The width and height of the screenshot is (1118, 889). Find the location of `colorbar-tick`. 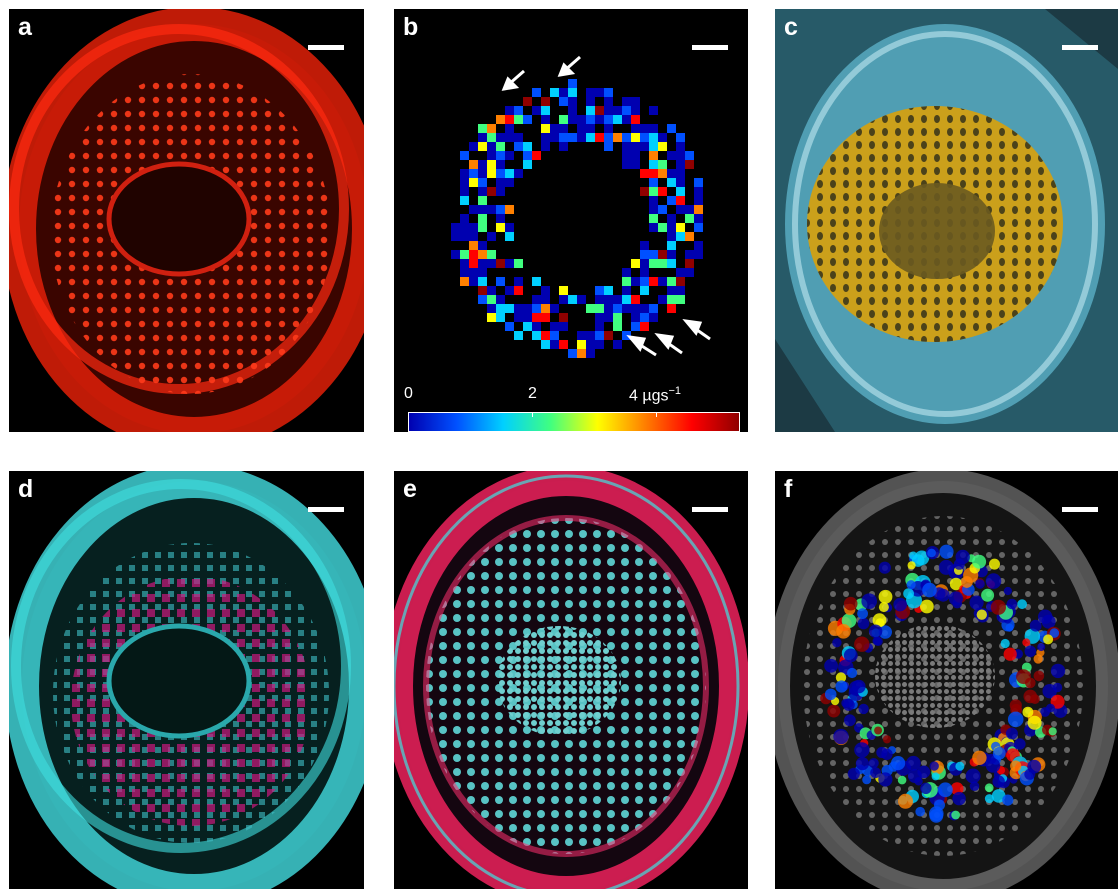

colorbar-tick is located at coordinates (532, 414).